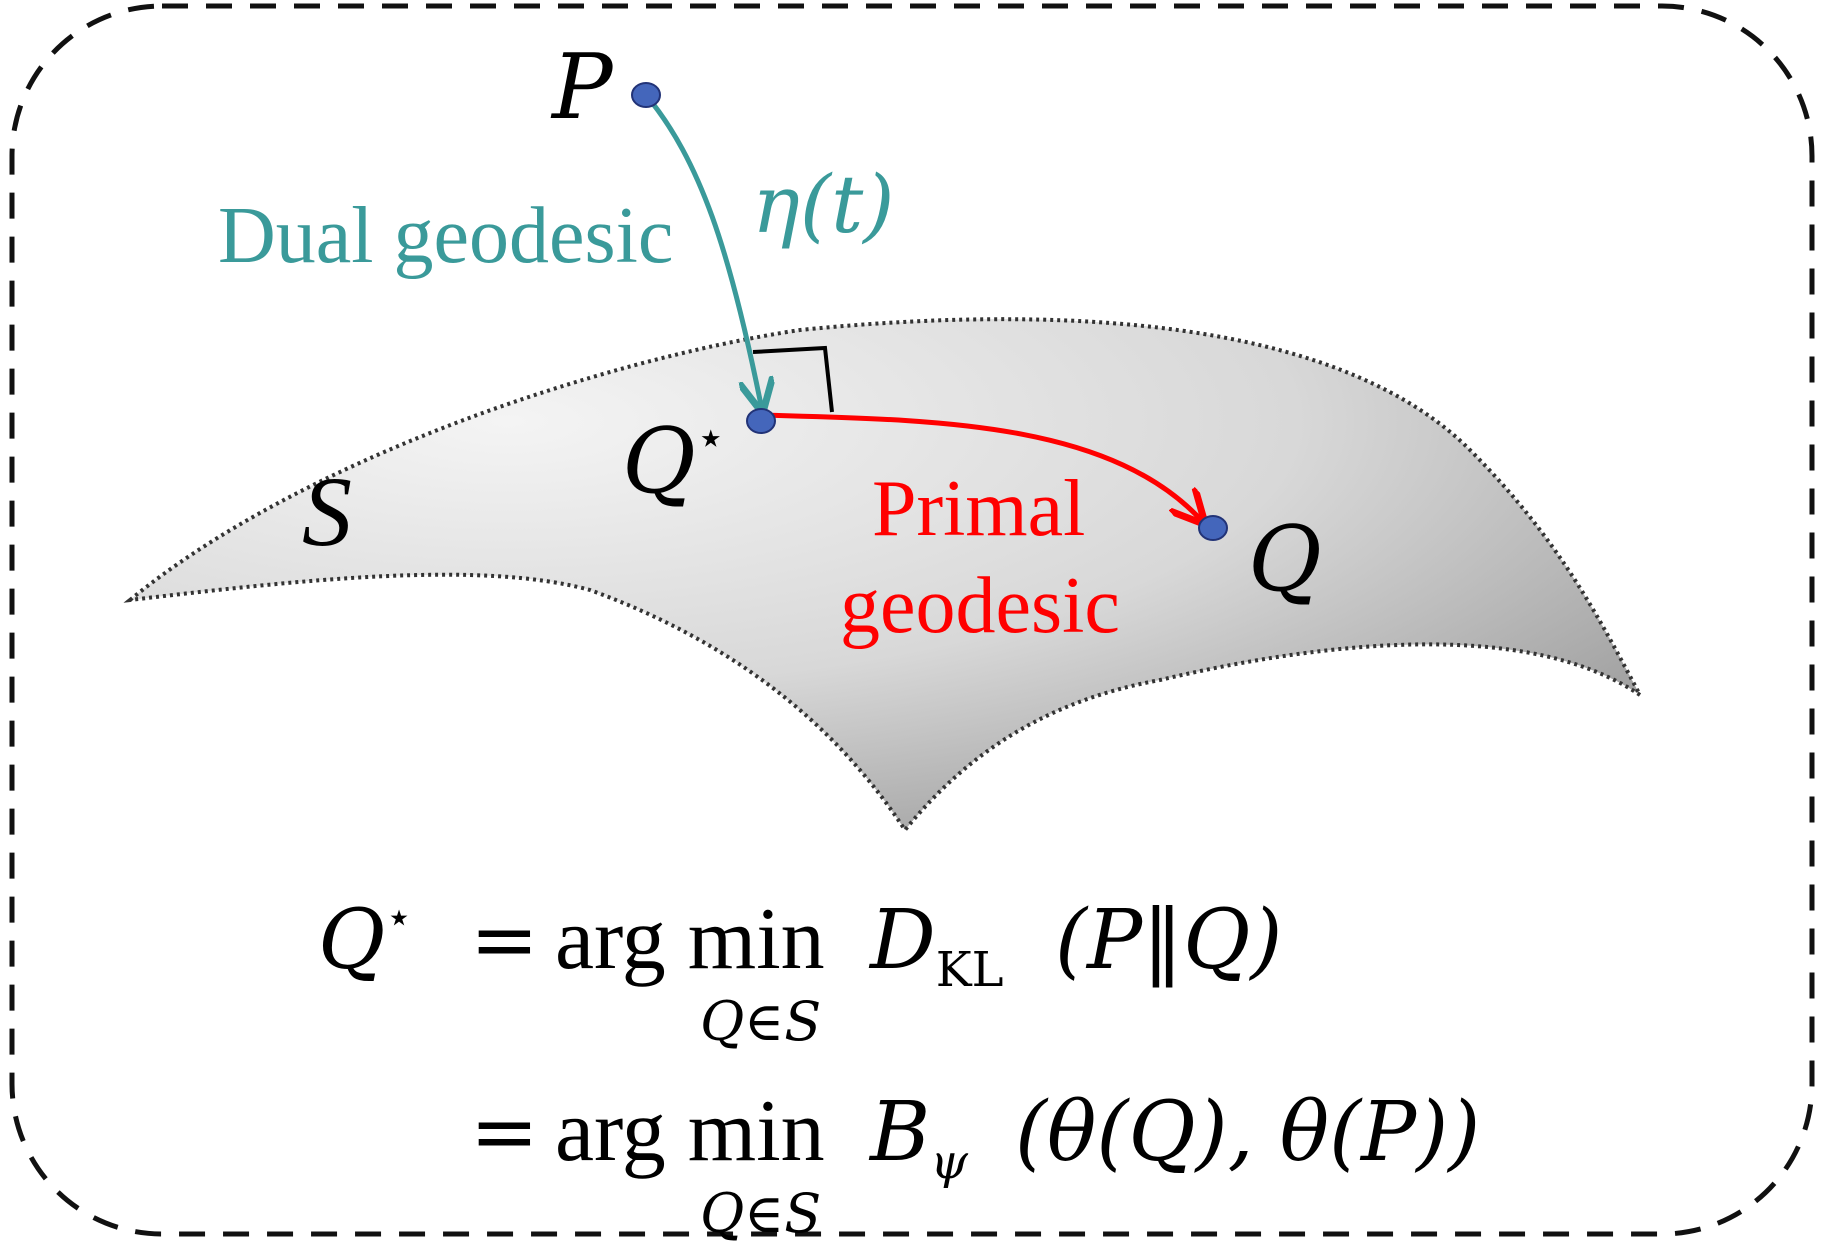 The width and height of the screenshot is (1825, 1242). Describe the element at coordinates (1247, 1132) in the screenshot. I see `svg-text: (θ(Q), θ(P))` at that location.